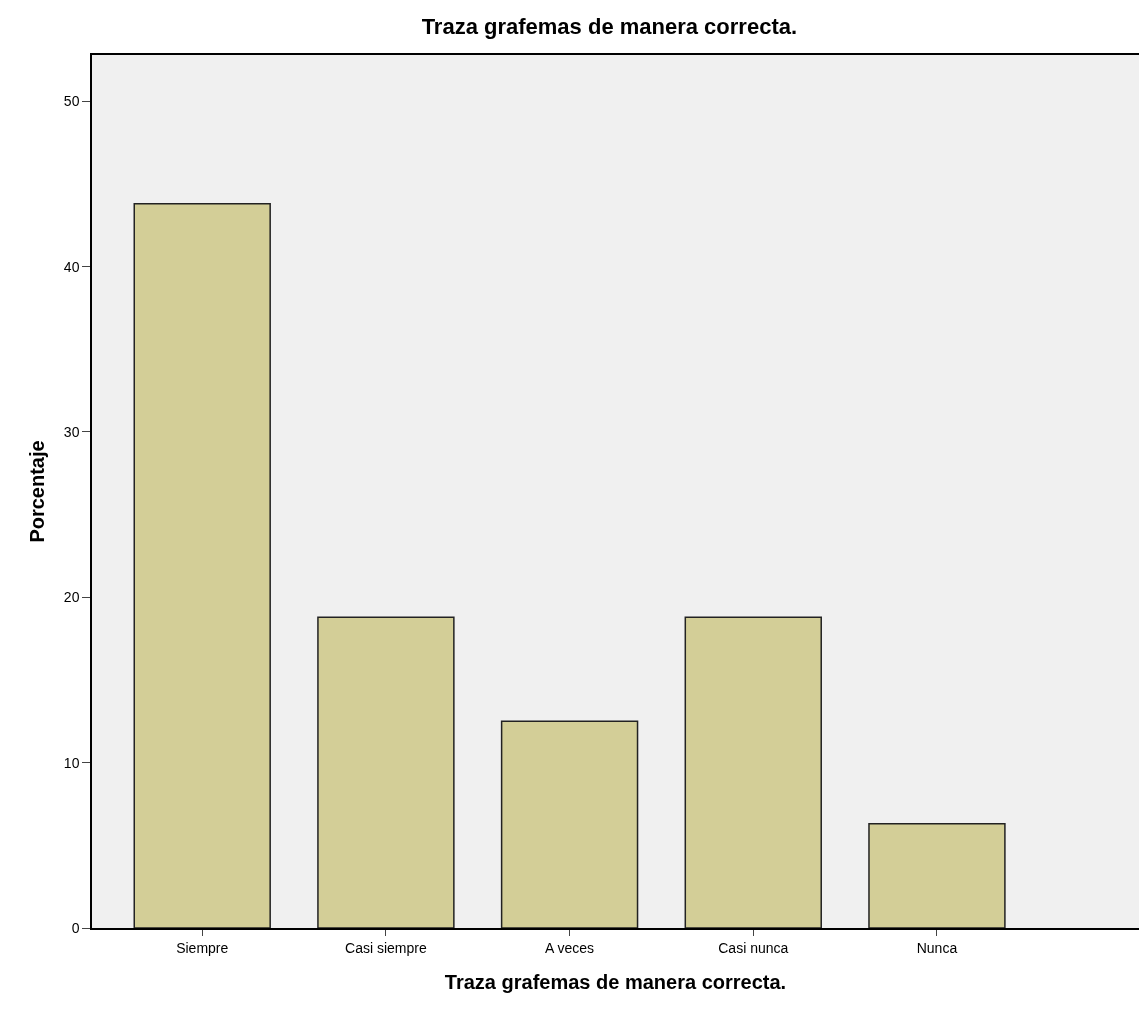 This screenshot has height=1025, width=1139. What do you see at coordinates (71, 762) in the screenshot?
I see `y-tick-label: 10` at bounding box center [71, 762].